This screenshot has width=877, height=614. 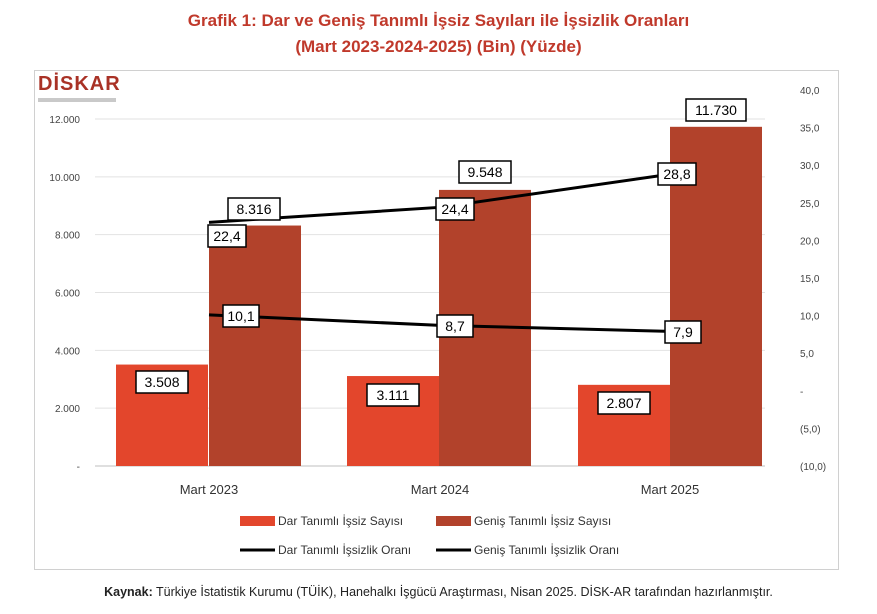 What do you see at coordinates (807, 354) in the screenshot?
I see `right-tick-label: 5,0` at bounding box center [807, 354].